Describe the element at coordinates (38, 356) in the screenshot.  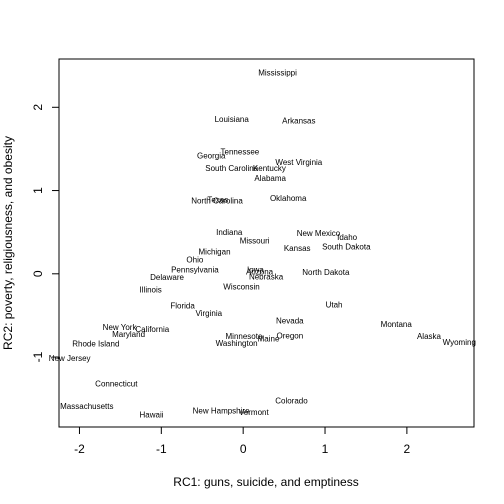
I see `y-tick-label: -1` at that location.